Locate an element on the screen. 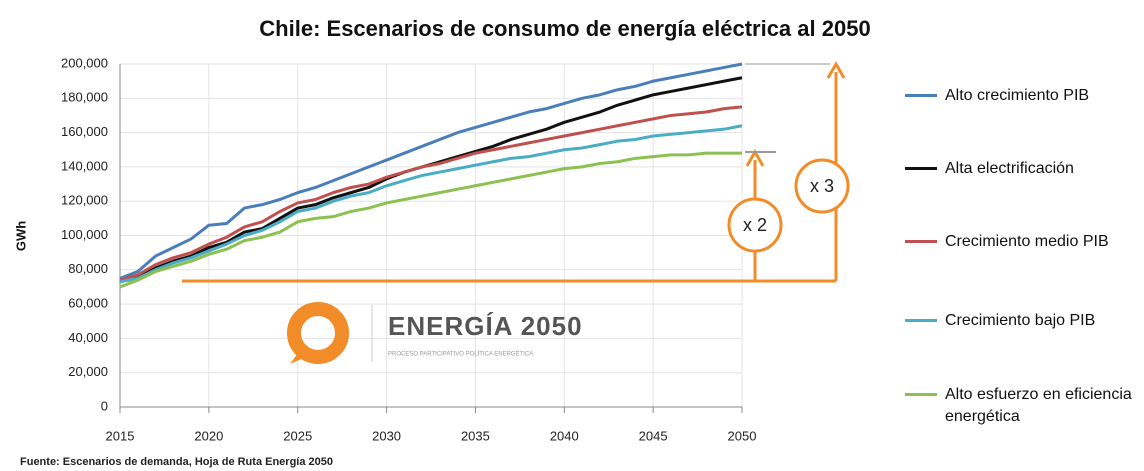  x-tick-label: 2025 is located at coordinates (297, 435).